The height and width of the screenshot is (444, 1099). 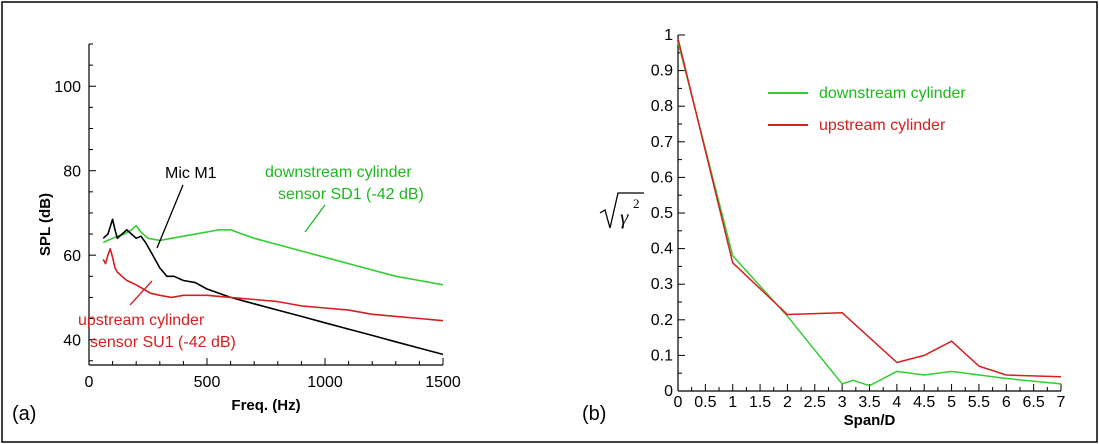 What do you see at coordinates (662, 142) in the screenshot?
I see `y-tick-label: 0.7` at bounding box center [662, 142].